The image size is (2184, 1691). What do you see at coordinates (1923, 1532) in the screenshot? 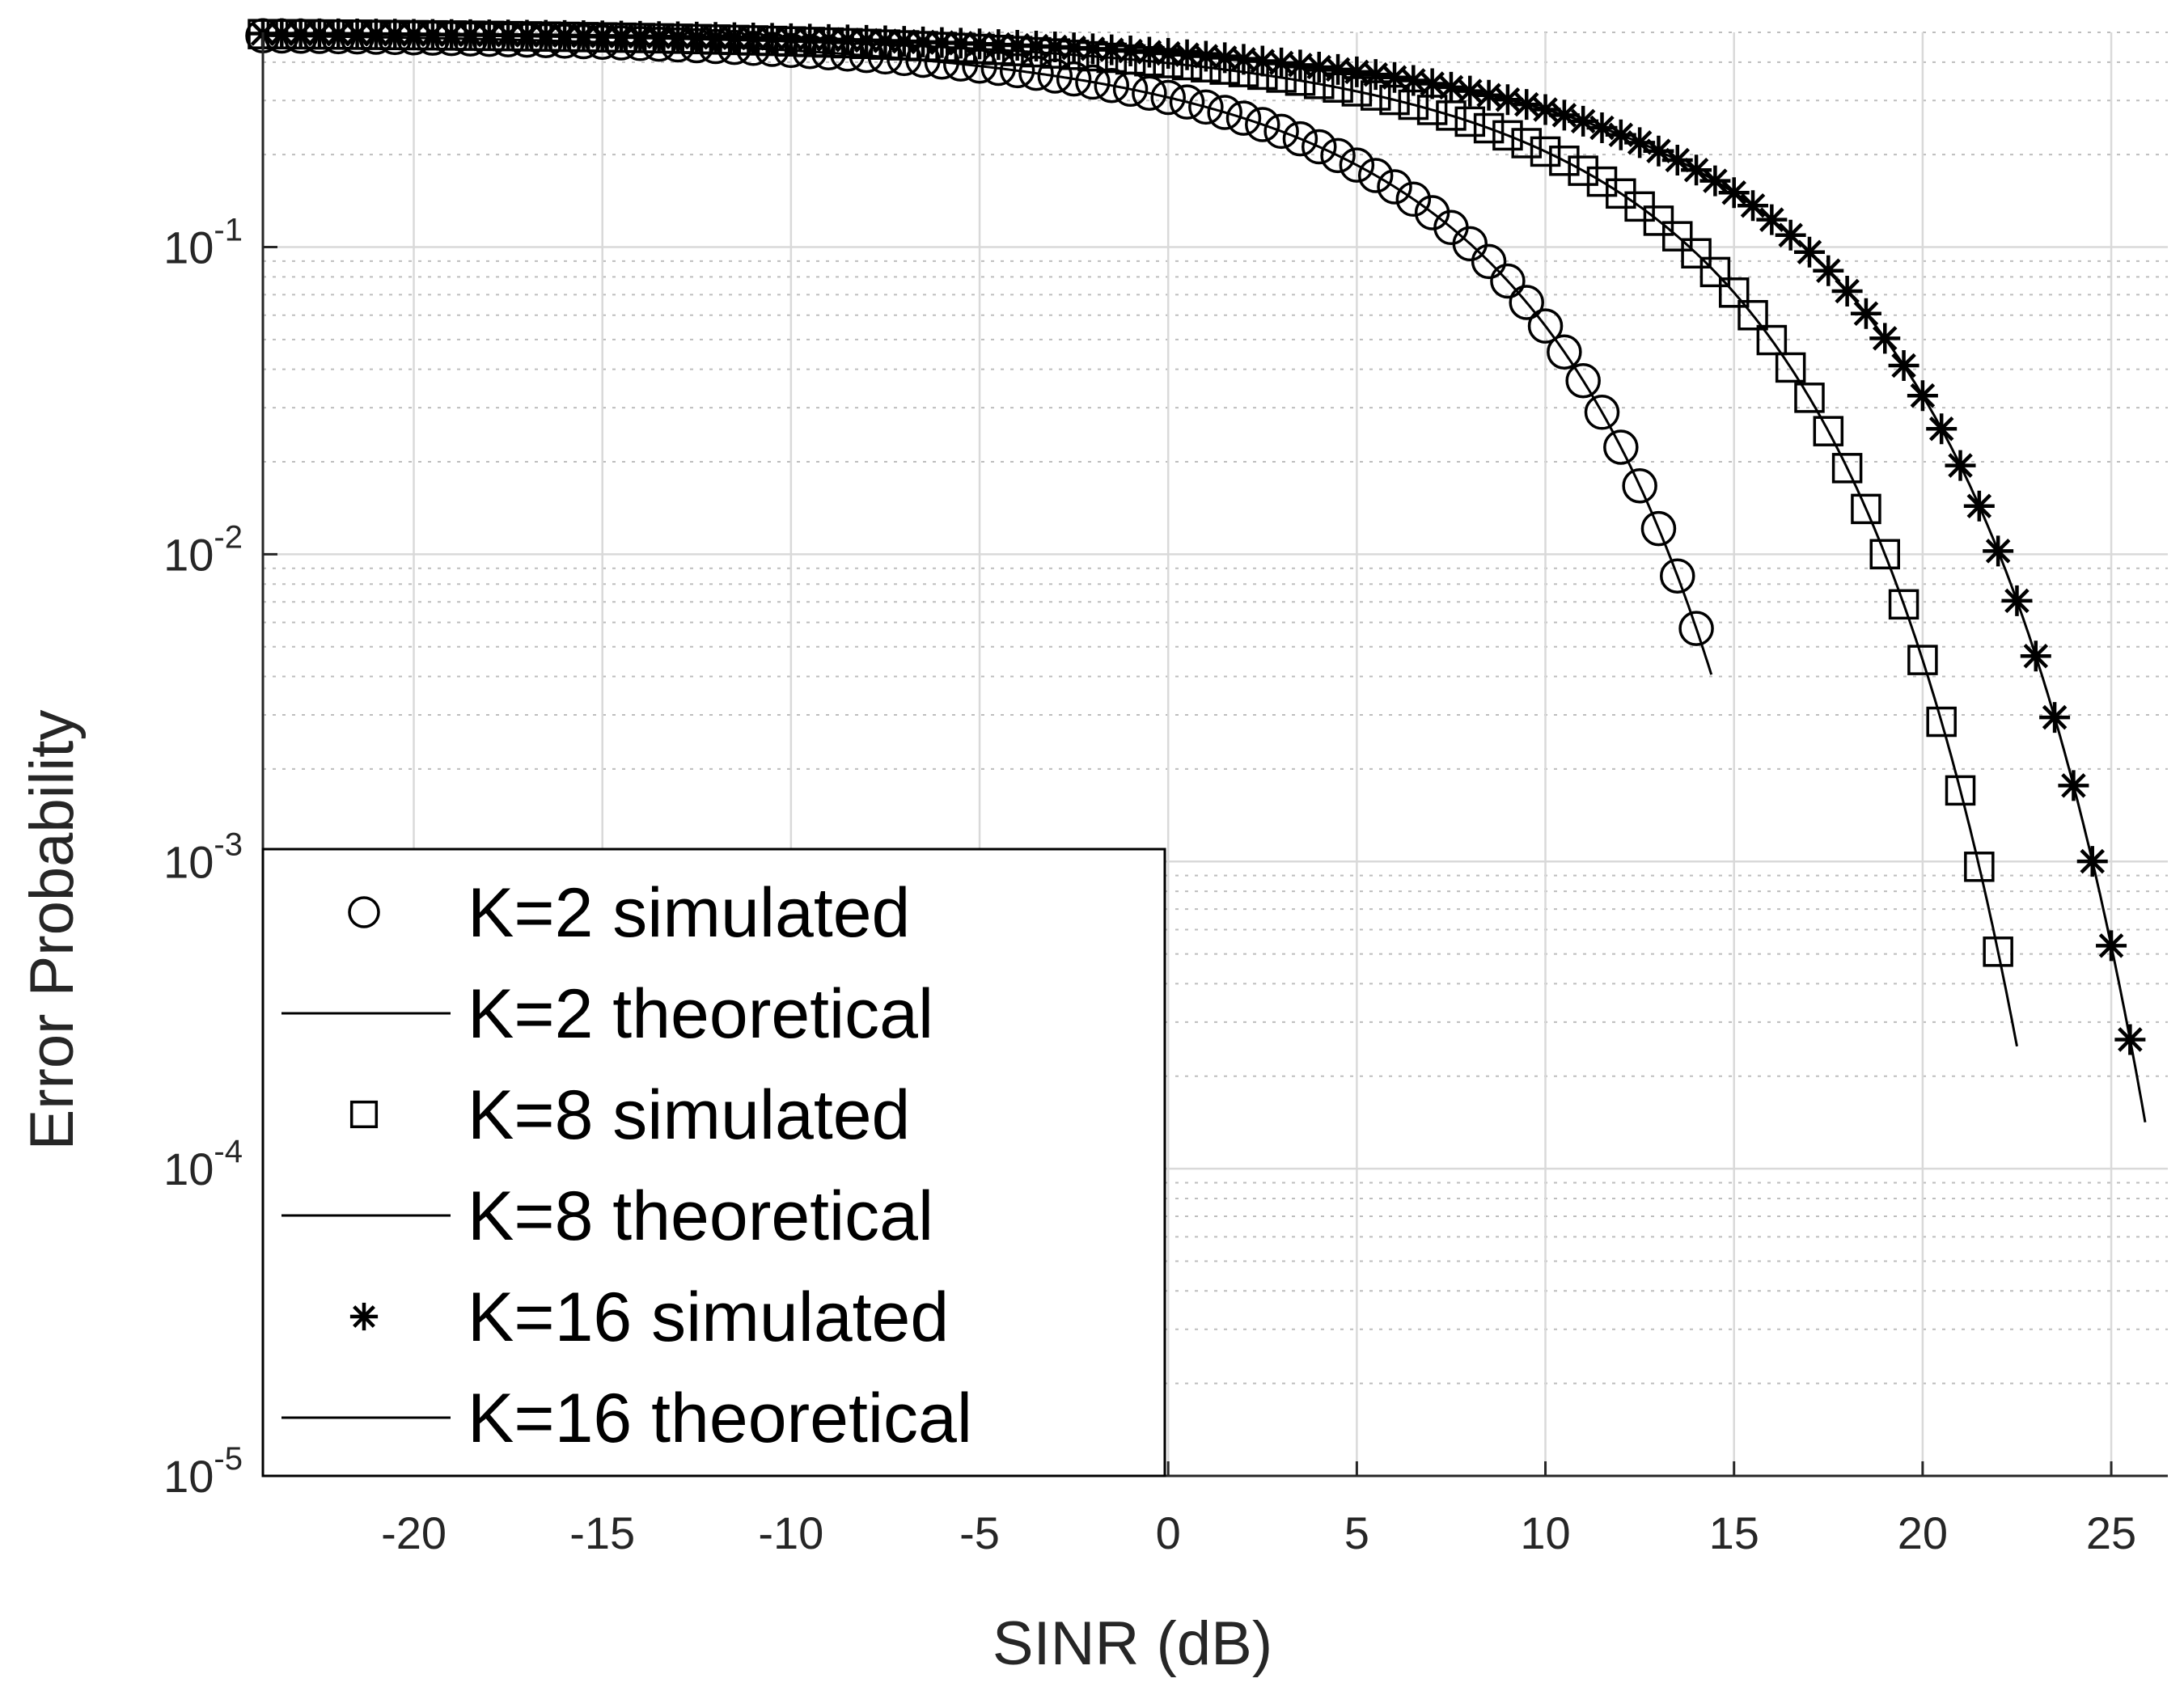
I see `x-tick-label: 20` at bounding box center [1923, 1532].